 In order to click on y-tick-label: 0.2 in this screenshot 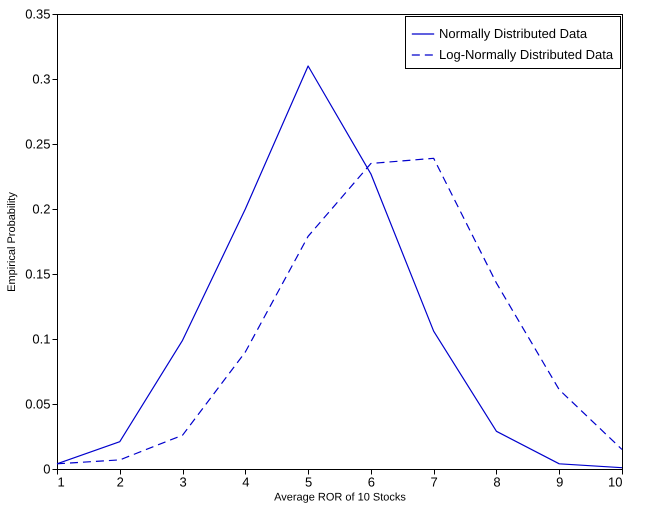, I will do `click(41, 209)`.